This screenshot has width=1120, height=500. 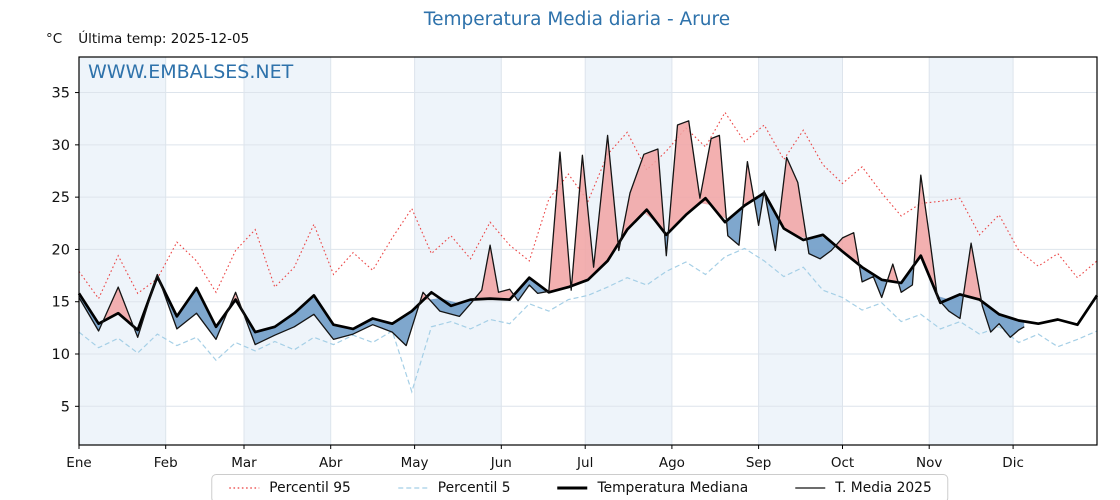 I want to click on header-line: °C Última temp: 2025-12-05, so click(x=147, y=39).